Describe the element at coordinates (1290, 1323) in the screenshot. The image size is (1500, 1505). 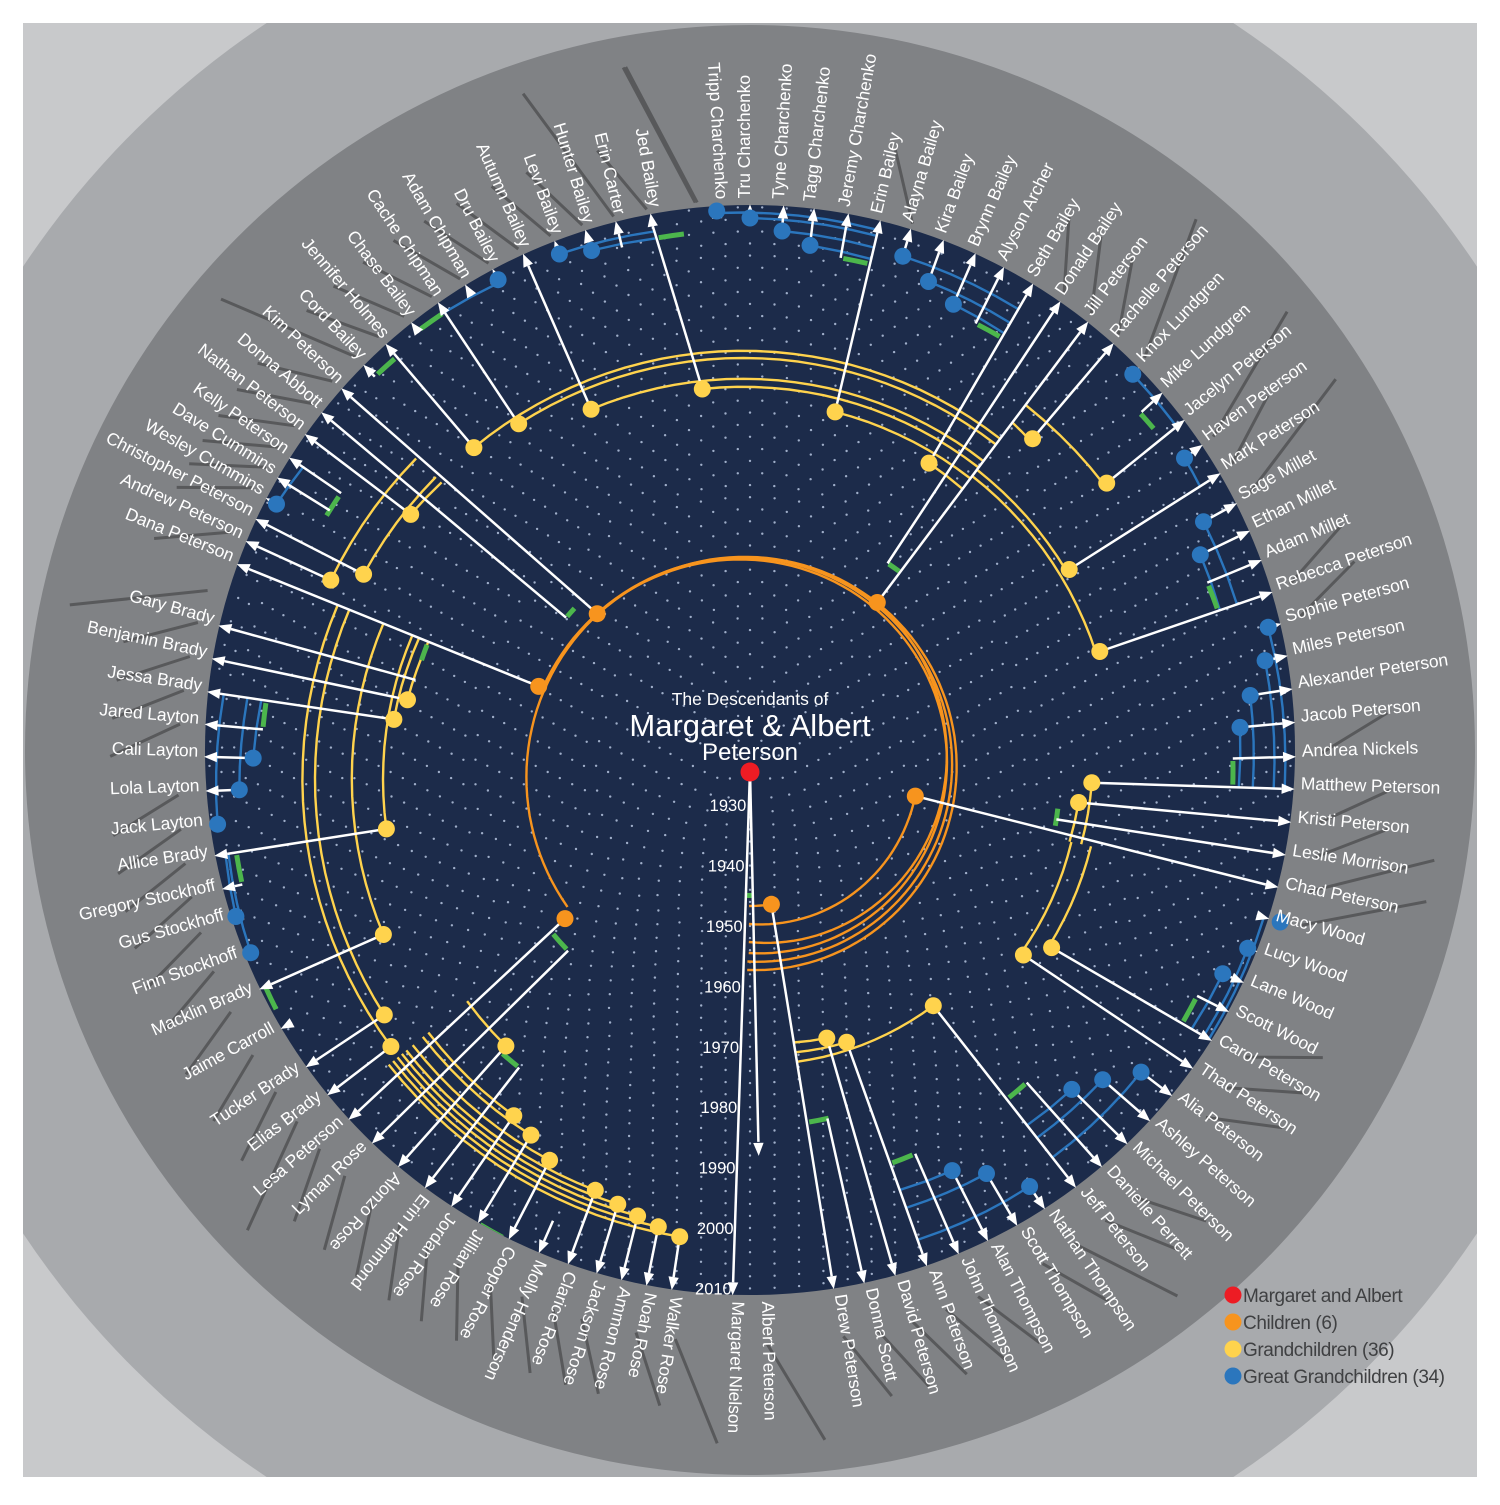
I see `svg-text: Children (6)` at that location.